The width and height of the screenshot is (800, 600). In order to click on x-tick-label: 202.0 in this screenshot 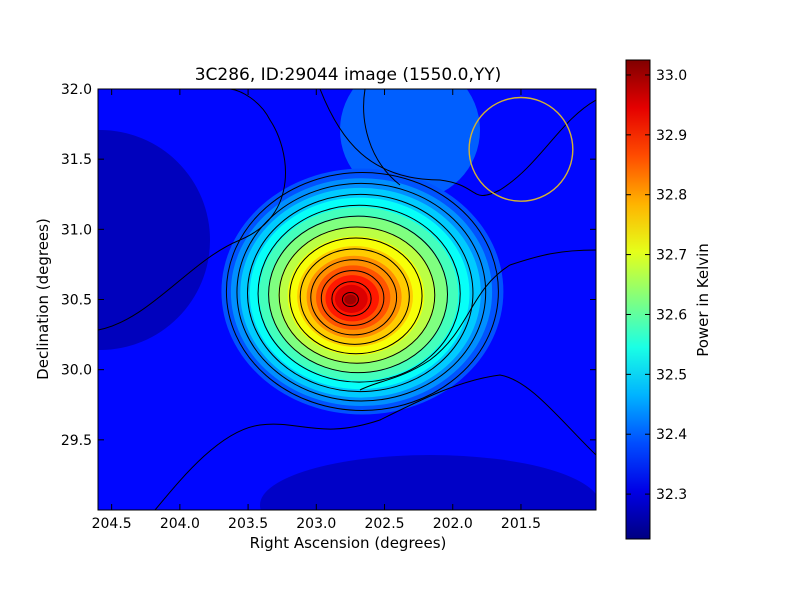, I will do `click(453, 524)`.